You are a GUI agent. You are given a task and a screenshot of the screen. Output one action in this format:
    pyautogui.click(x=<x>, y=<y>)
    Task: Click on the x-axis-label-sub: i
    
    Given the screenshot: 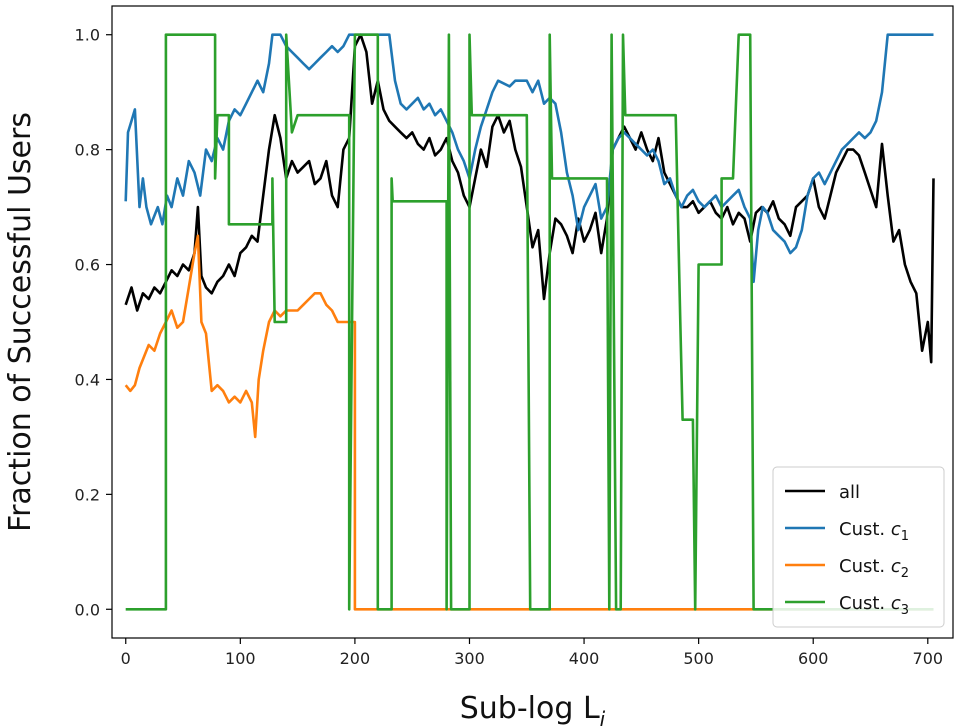 What is the action you would take?
    pyautogui.click(x=603, y=717)
    